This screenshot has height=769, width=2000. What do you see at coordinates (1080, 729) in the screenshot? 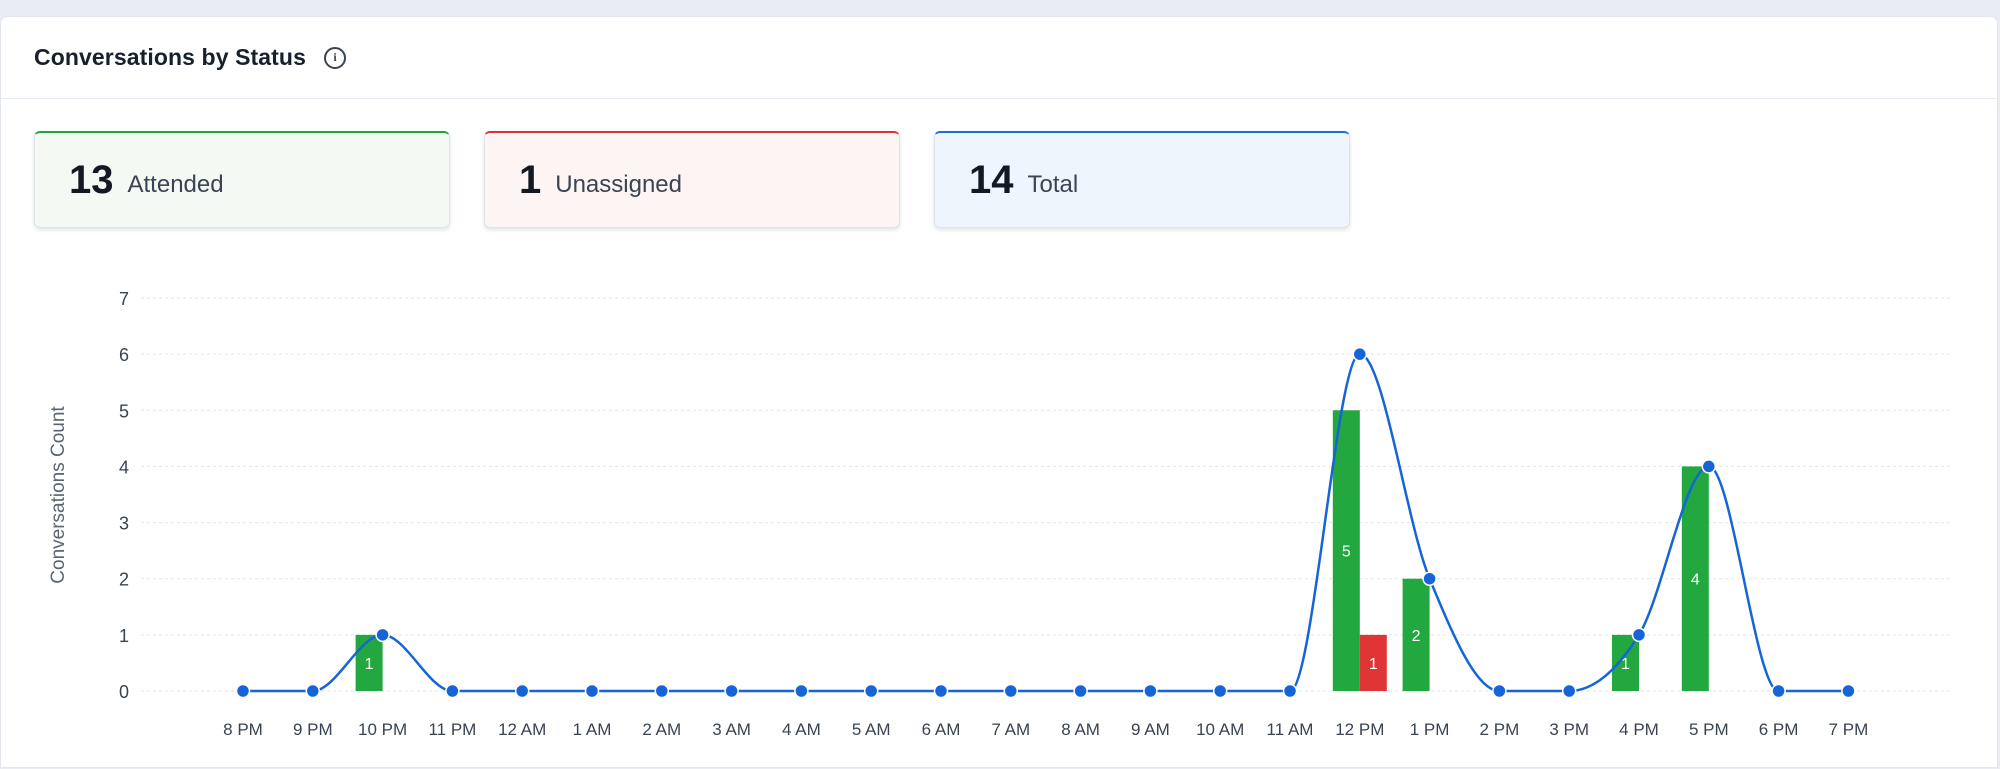
I see `x-tick-label: 8 AM` at bounding box center [1080, 729].